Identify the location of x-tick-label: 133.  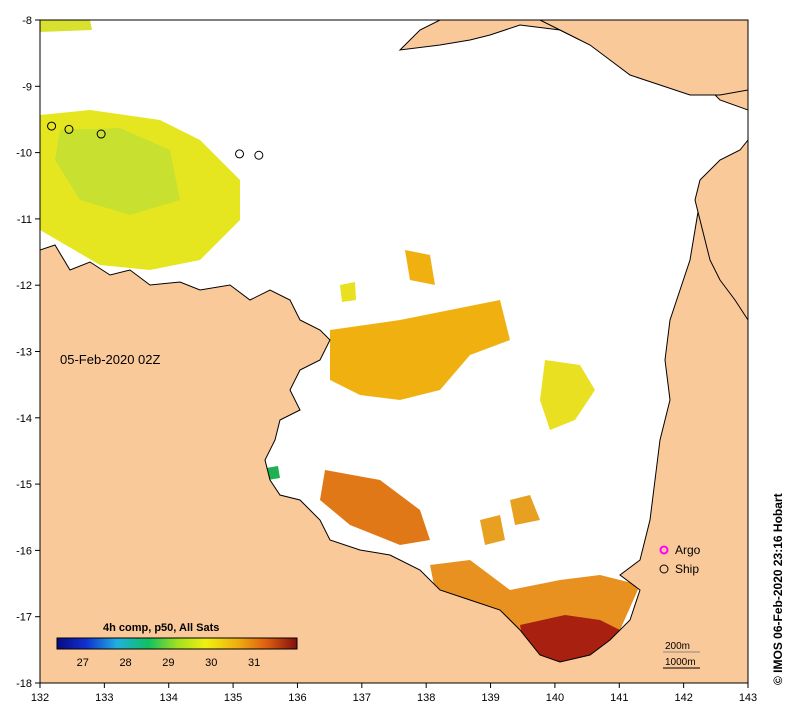
(104, 698).